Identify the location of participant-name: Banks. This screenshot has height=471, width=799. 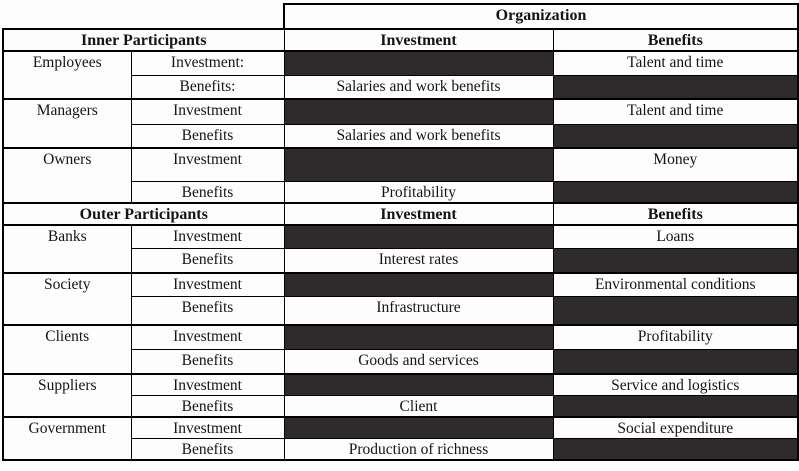
(67, 248).